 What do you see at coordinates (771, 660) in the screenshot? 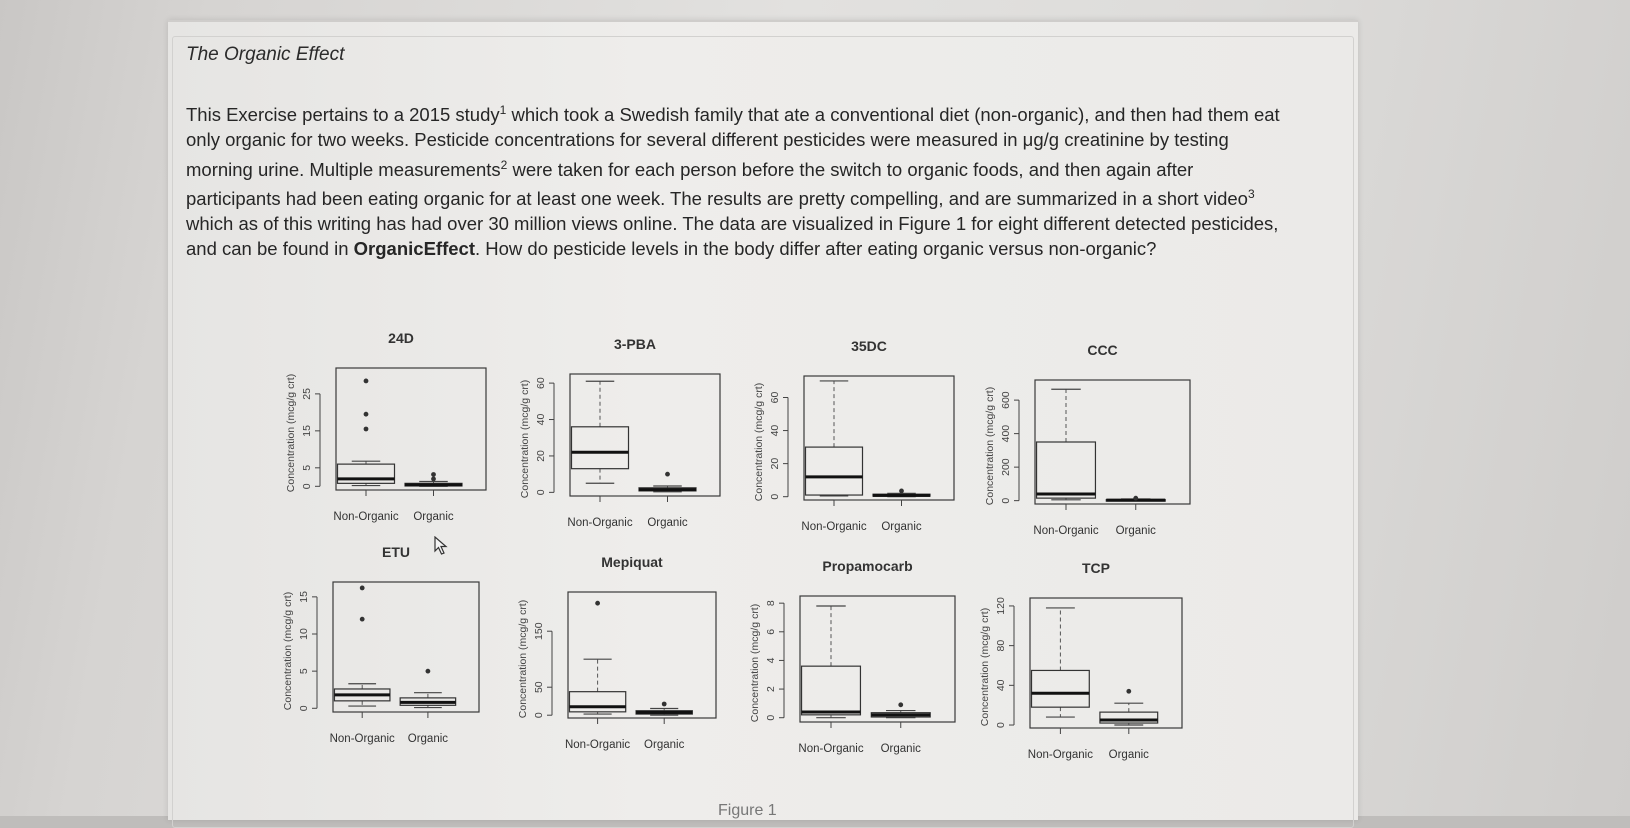
I see `y-tick-label: 4` at bounding box center [771, 660].